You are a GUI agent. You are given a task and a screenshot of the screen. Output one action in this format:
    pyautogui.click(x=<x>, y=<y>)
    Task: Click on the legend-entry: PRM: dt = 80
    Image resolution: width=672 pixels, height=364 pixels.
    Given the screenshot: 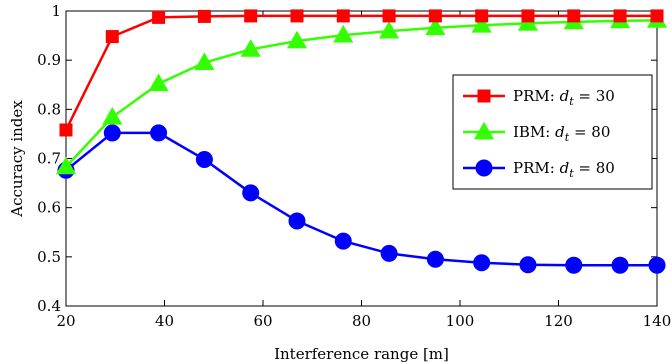 What is the action you would take?
    pyautogui.click(x=539, y=169)
    